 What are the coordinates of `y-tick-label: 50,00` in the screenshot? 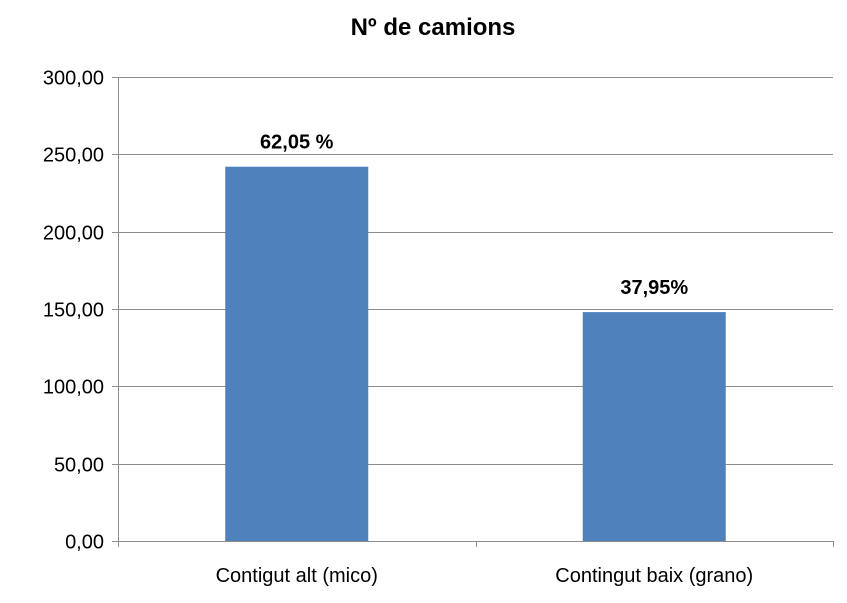 It's located at (79, 466).